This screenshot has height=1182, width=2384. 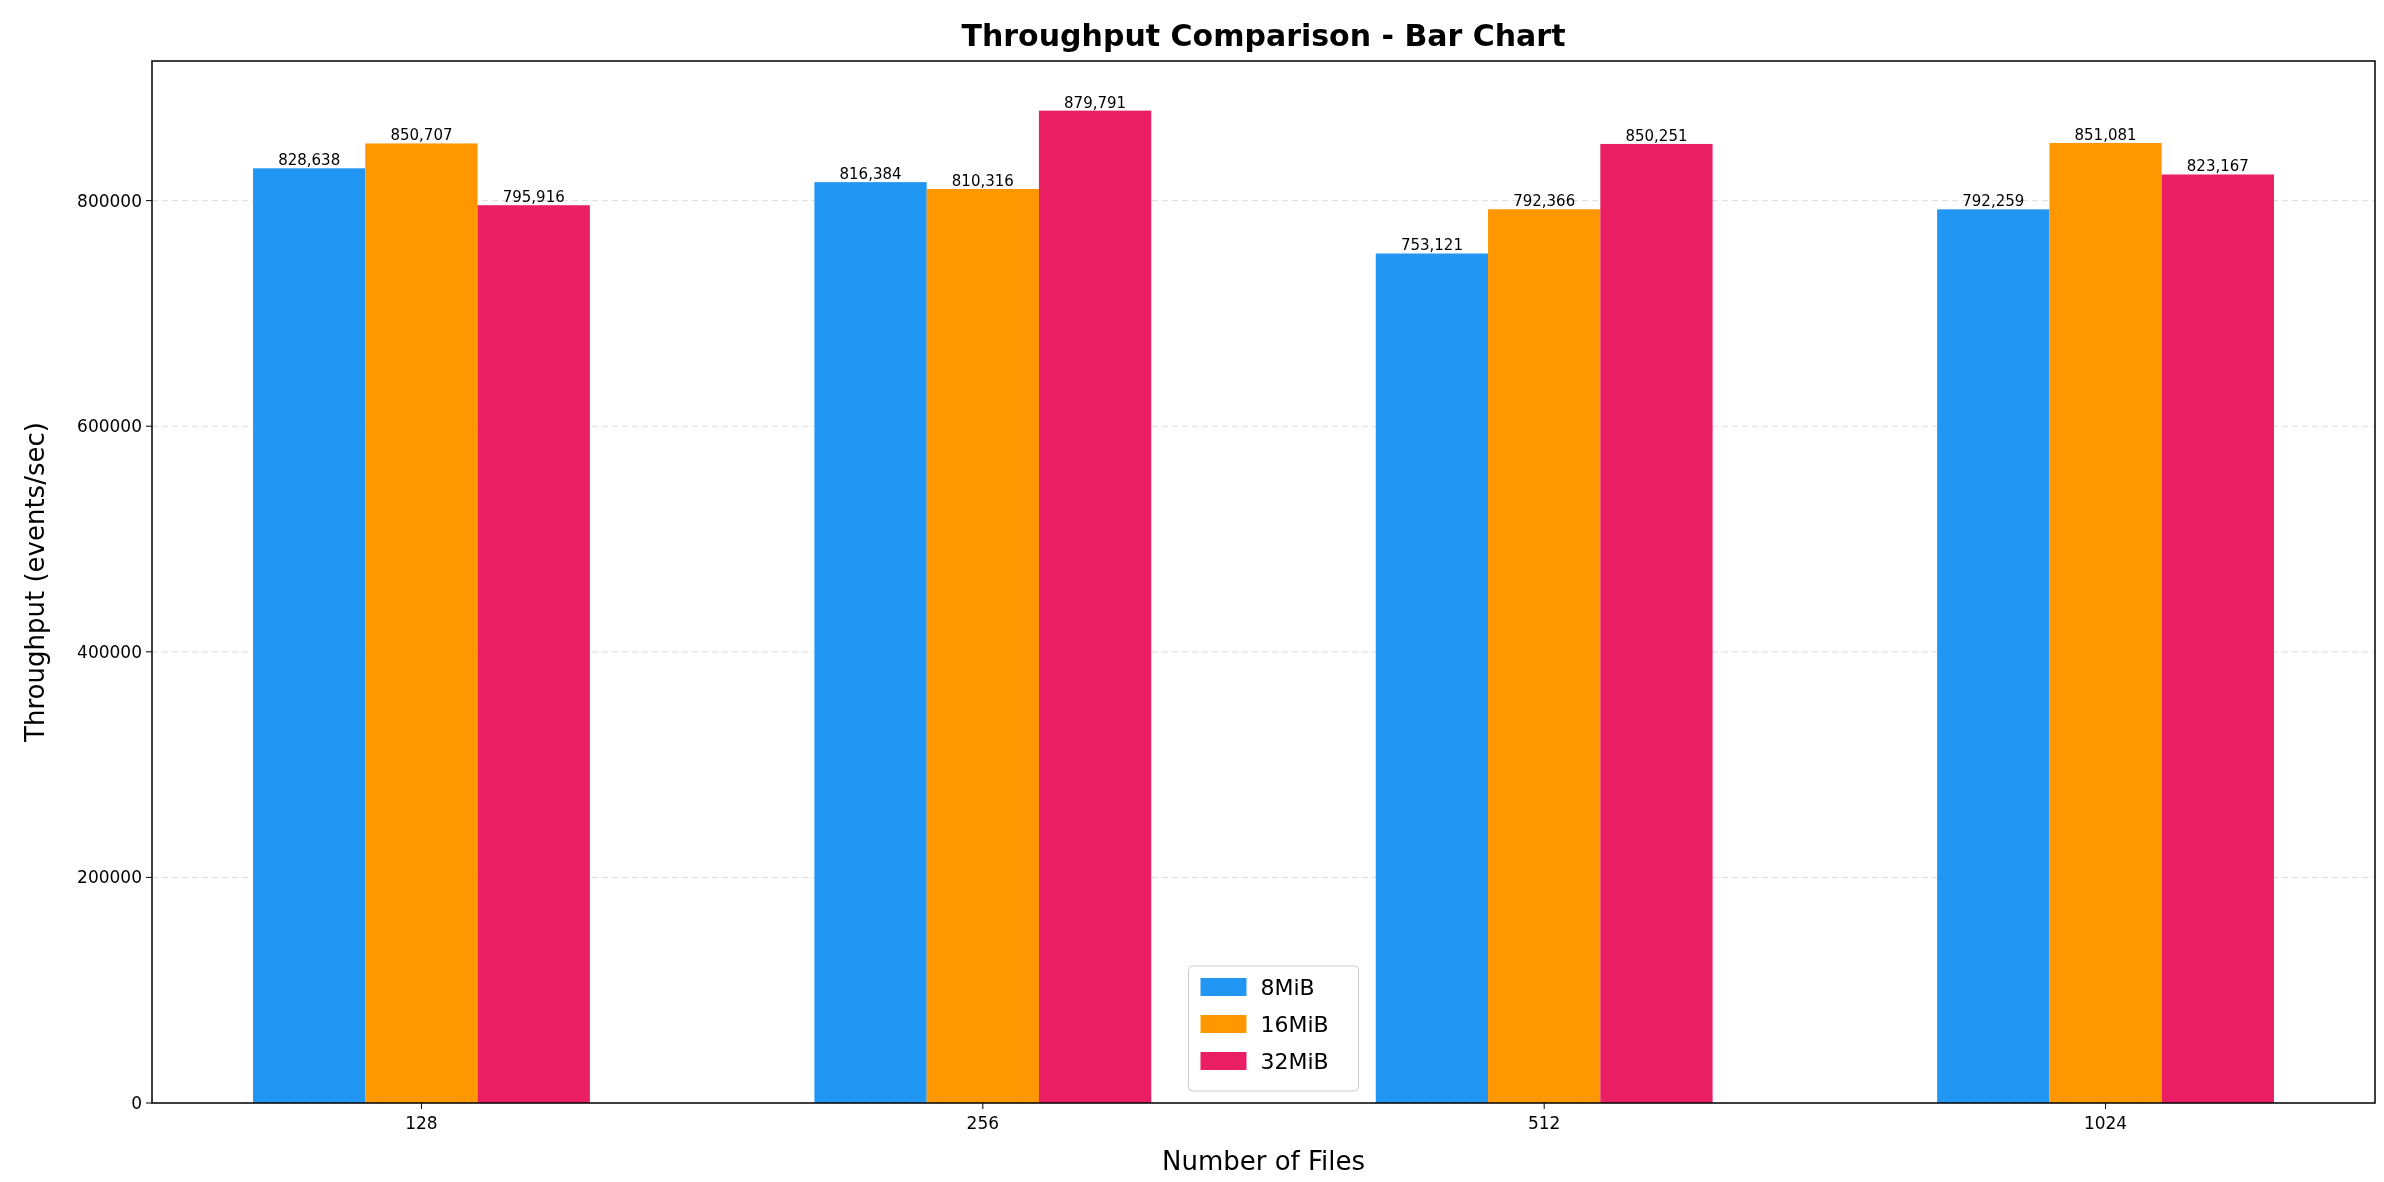 I want to click on legend-label: 8MiB, so click(x=1287, y=987).